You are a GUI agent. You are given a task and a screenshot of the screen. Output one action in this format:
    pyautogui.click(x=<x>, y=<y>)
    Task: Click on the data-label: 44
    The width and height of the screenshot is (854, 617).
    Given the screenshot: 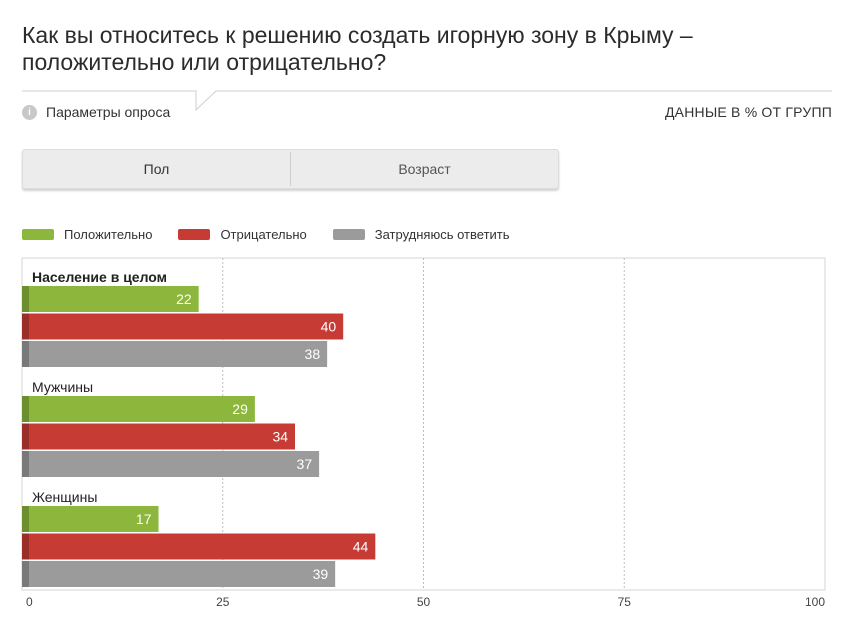 What is the action you would take?
    pyautogui.click(x=361, y=547)
    